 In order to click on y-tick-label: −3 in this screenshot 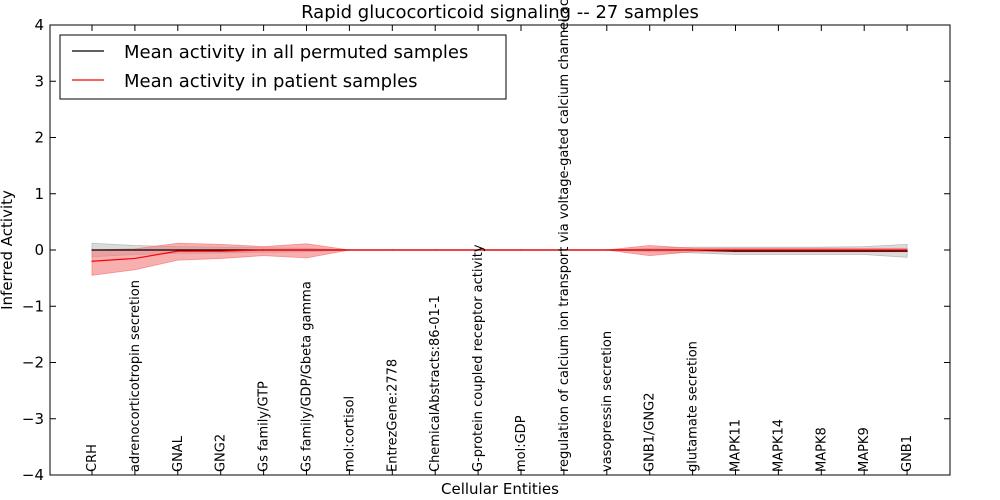, I will do `click(33, 419)`.